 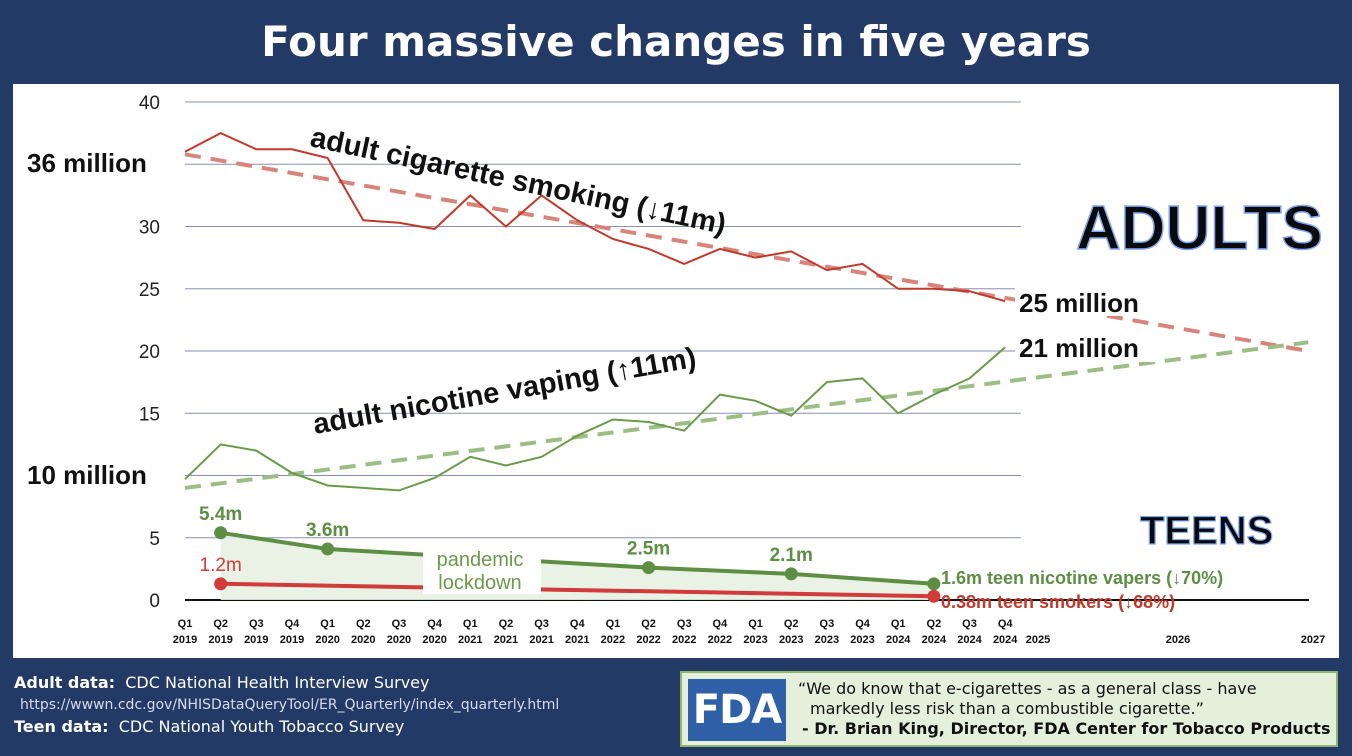 What do you see at coordinates (737, 710) in the screenshot?
I see `fda-logo: FDA` at bounding box center [737, 710].